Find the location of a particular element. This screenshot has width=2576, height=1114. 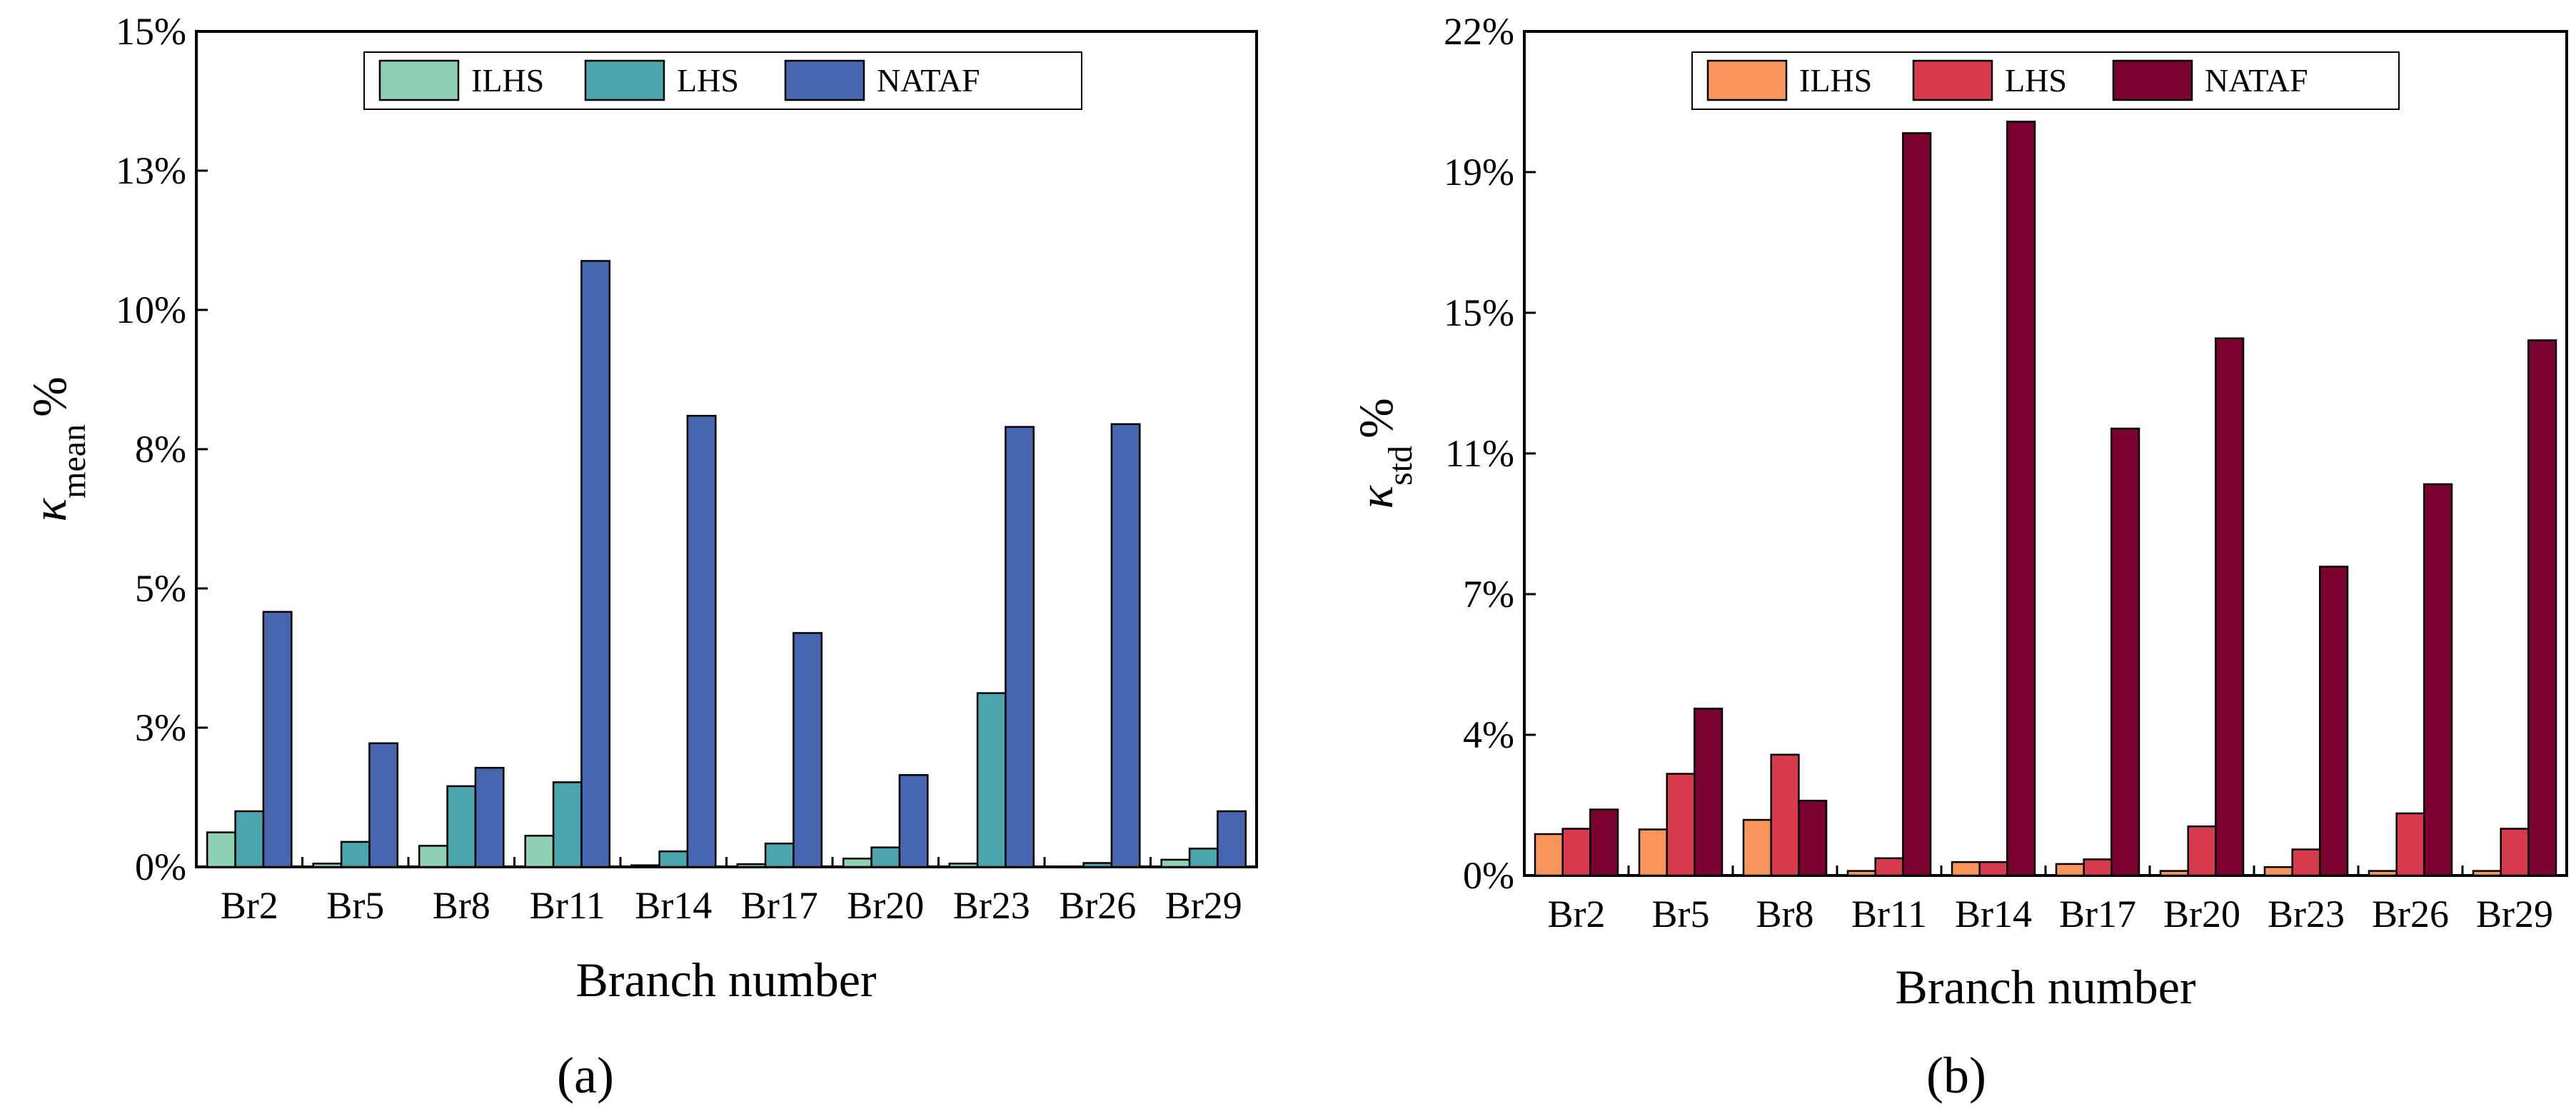

bar-nataf-br5-a is located at coordinates (384, 805).